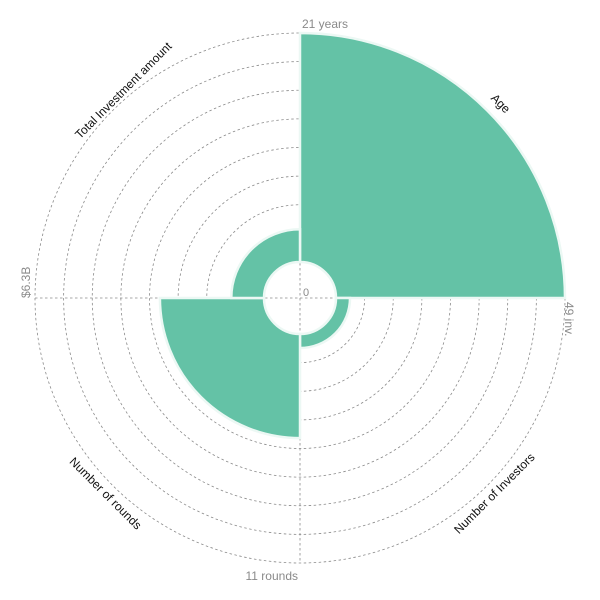  Describe the element at coordinates (123, 90) in the screenshot. I see `category-label-investment: Total Investment amount` at that location.